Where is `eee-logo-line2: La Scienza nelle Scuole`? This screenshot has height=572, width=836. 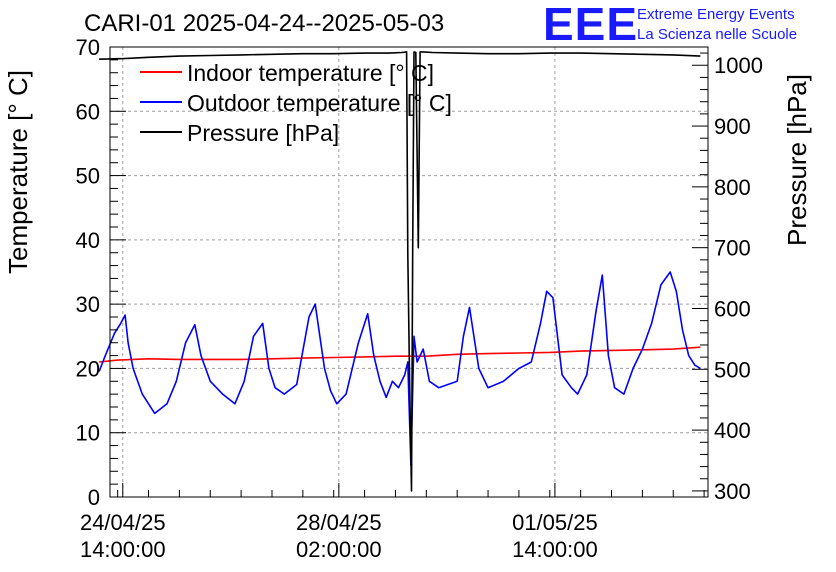
eee-logo-line2: La Scienza nelle Scuole is located at coordinates (717, 34).